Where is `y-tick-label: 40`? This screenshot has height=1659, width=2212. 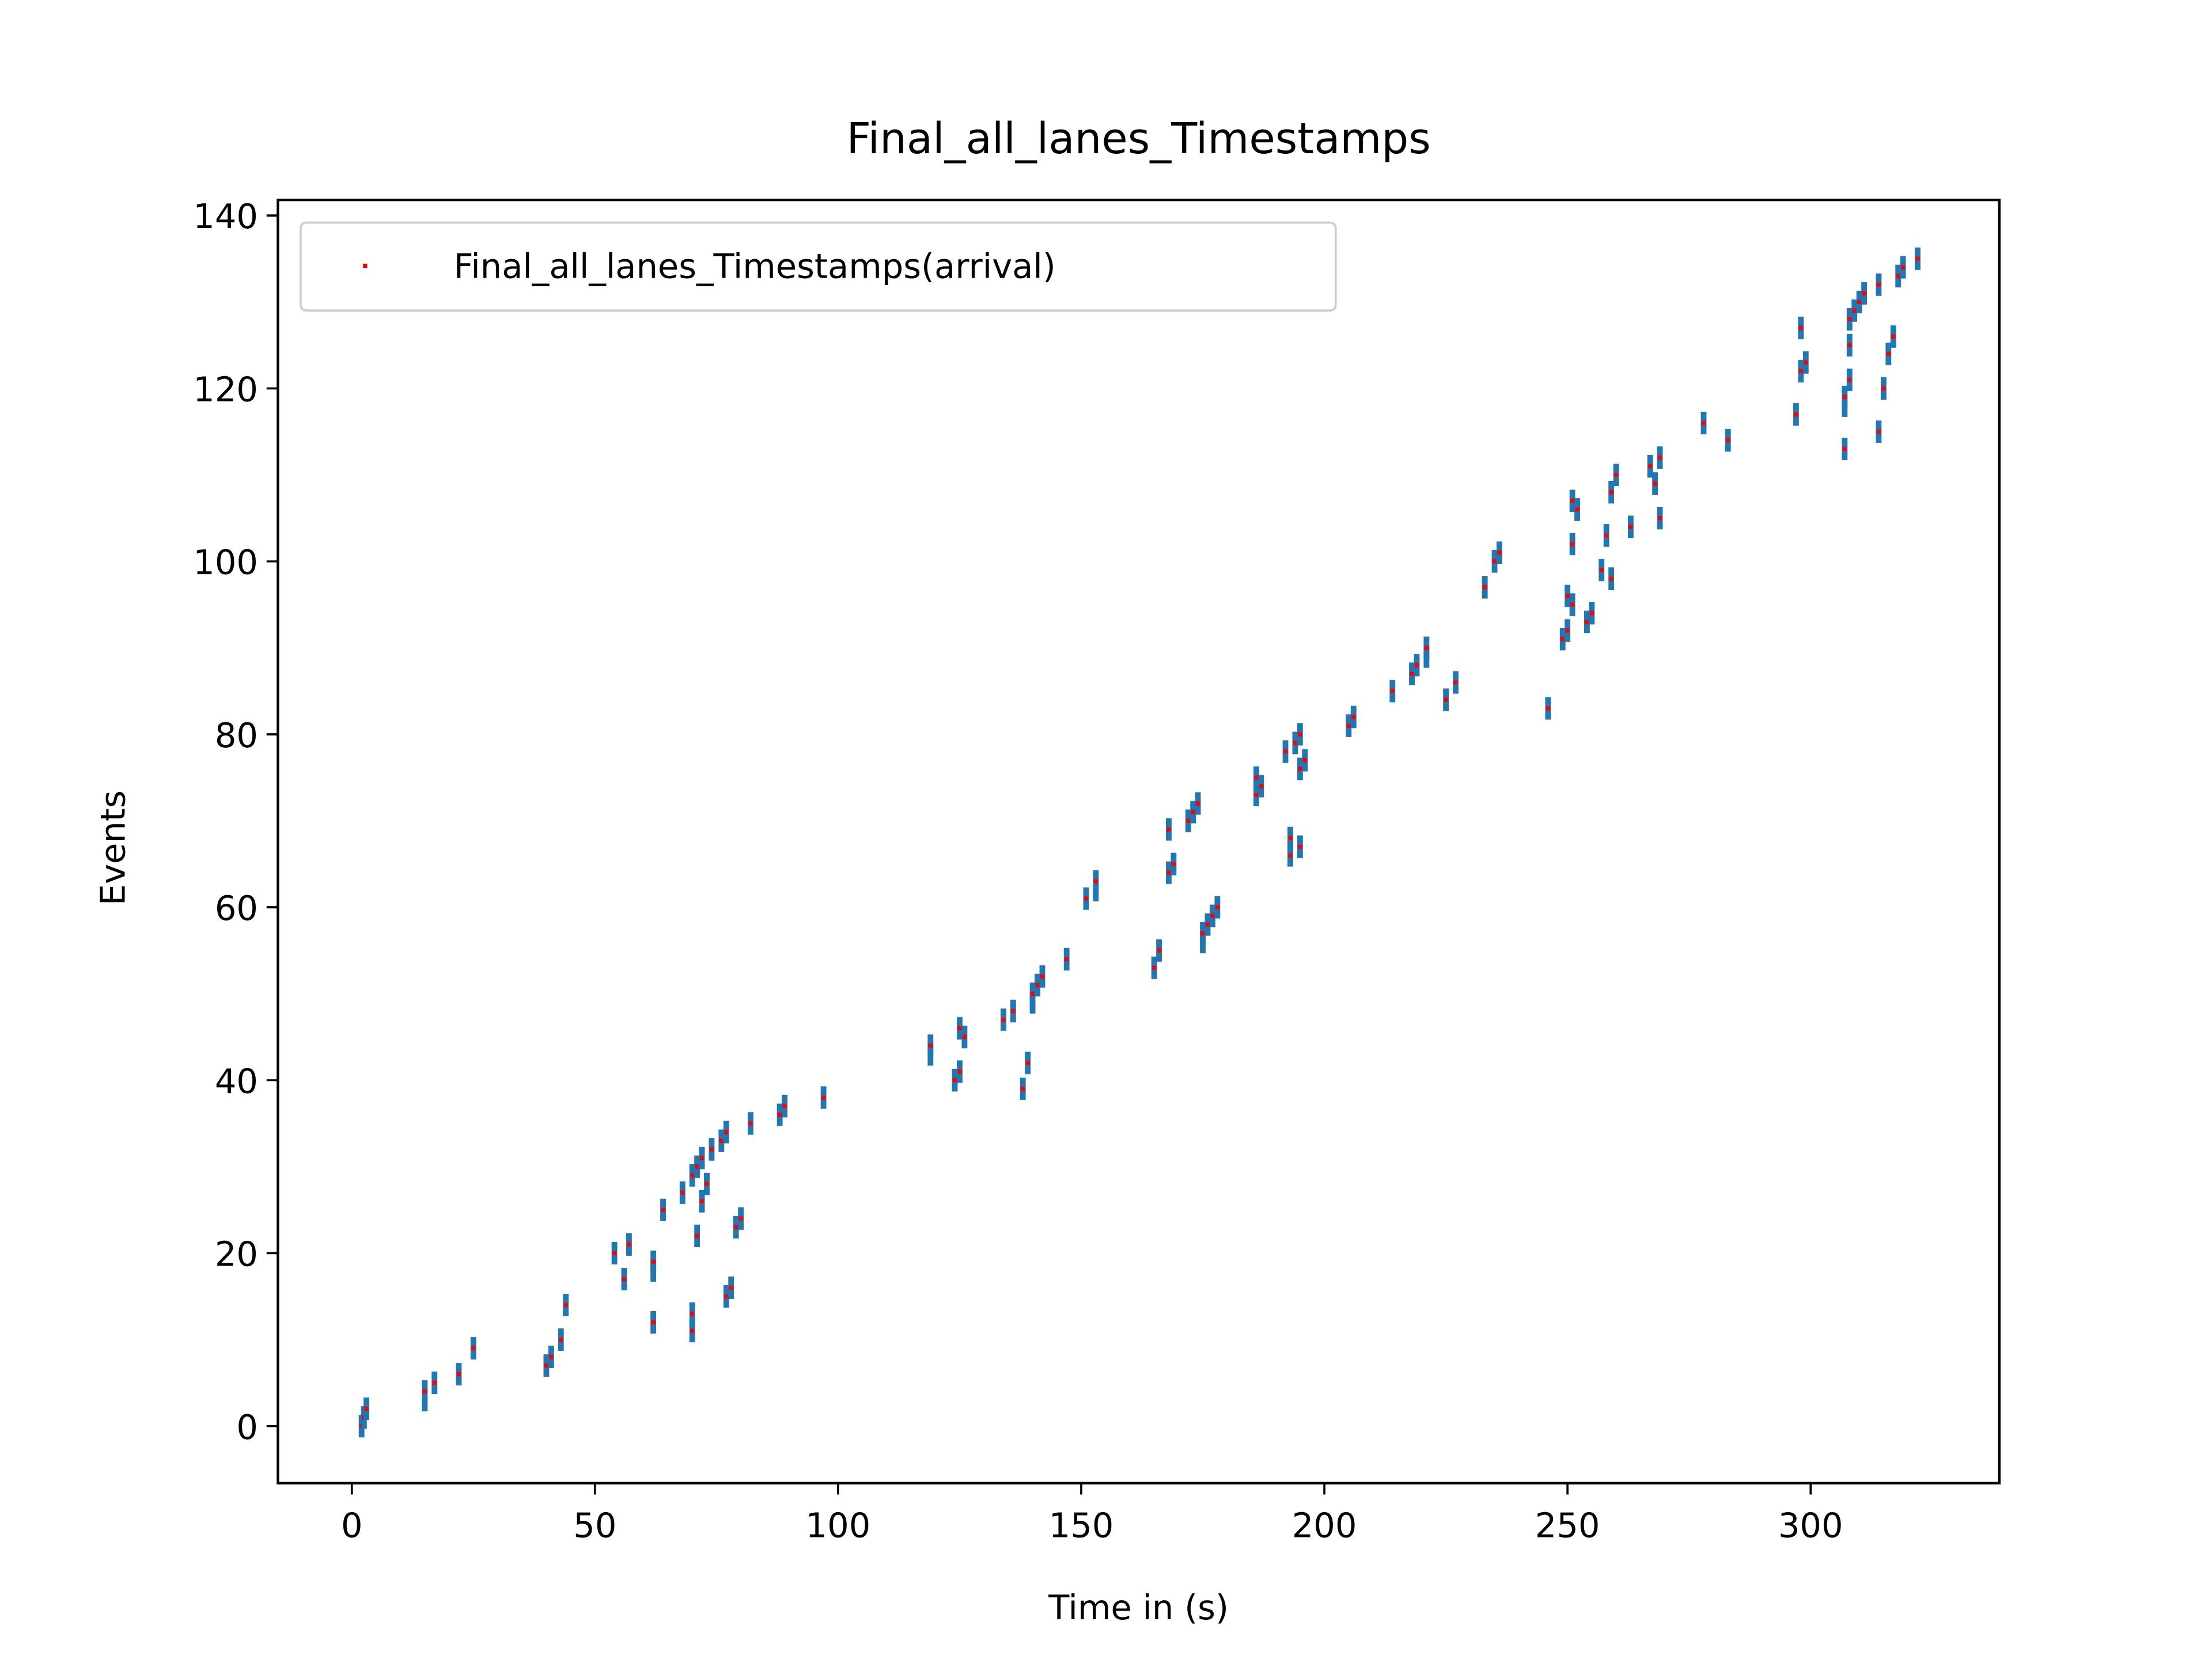
y-tick-label: 40 is located at coordinates (236, 1081).